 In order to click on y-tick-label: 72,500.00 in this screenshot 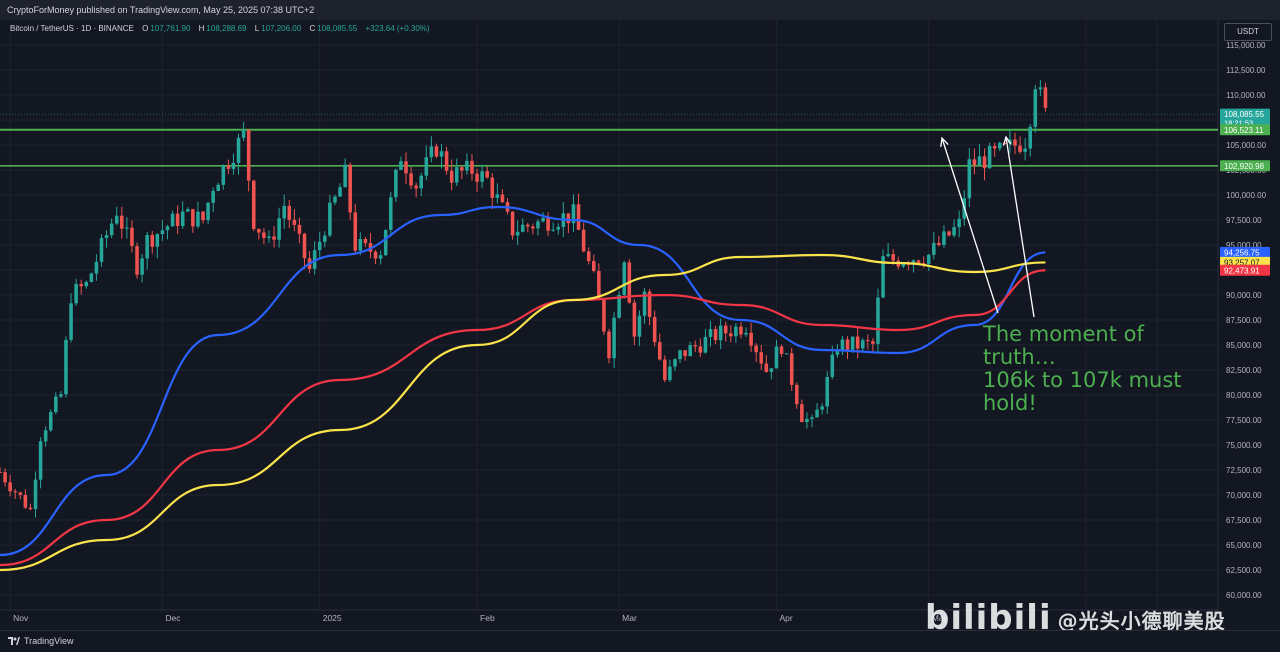, I will do `click(1244, 470)`.